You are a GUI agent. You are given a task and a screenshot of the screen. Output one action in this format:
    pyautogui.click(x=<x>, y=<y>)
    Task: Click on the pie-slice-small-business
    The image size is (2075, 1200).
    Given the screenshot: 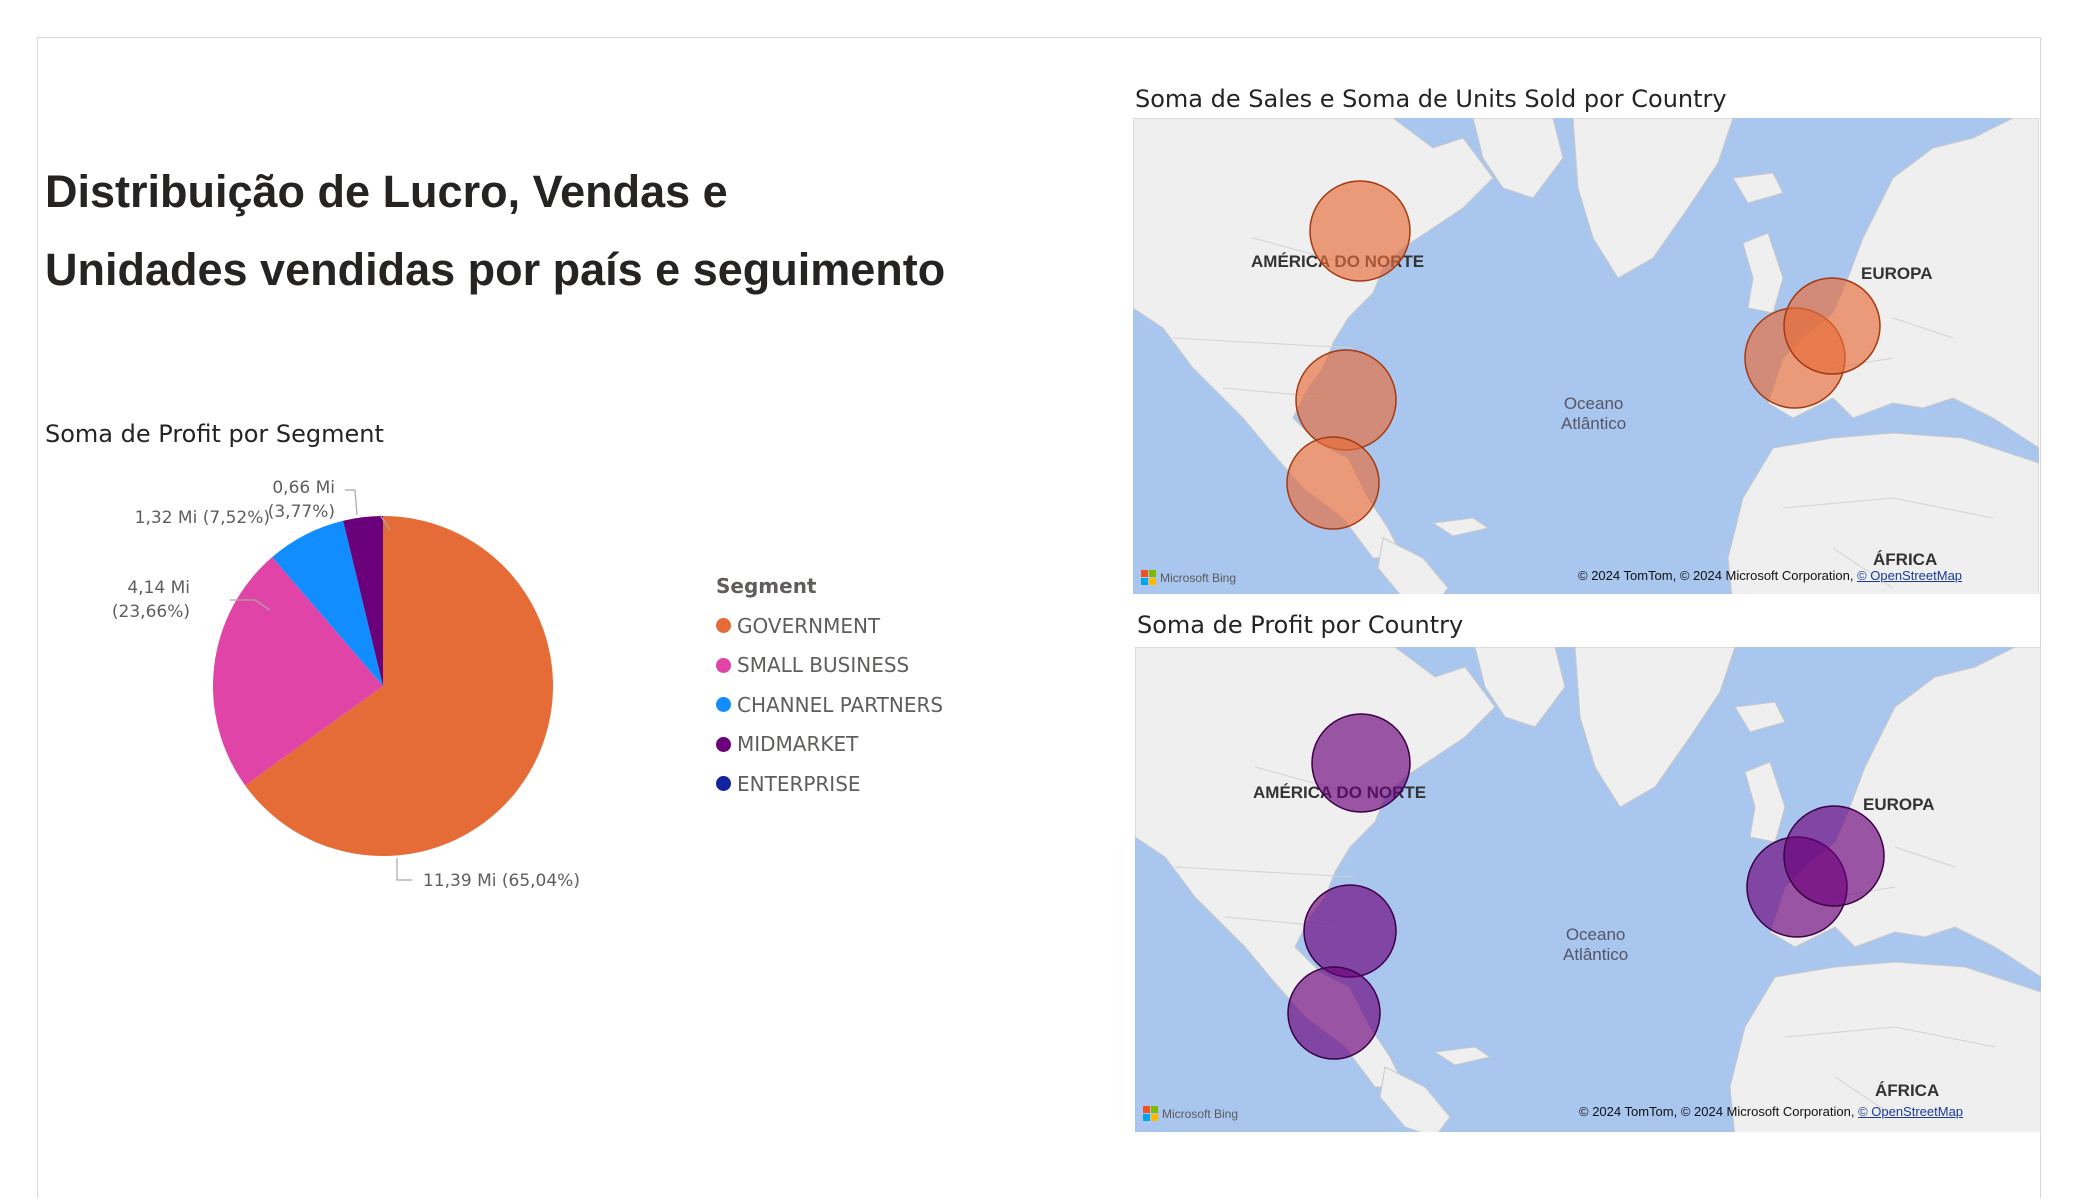 What is the action you would take?
    pyautogui.click(x=298, y=671)
    